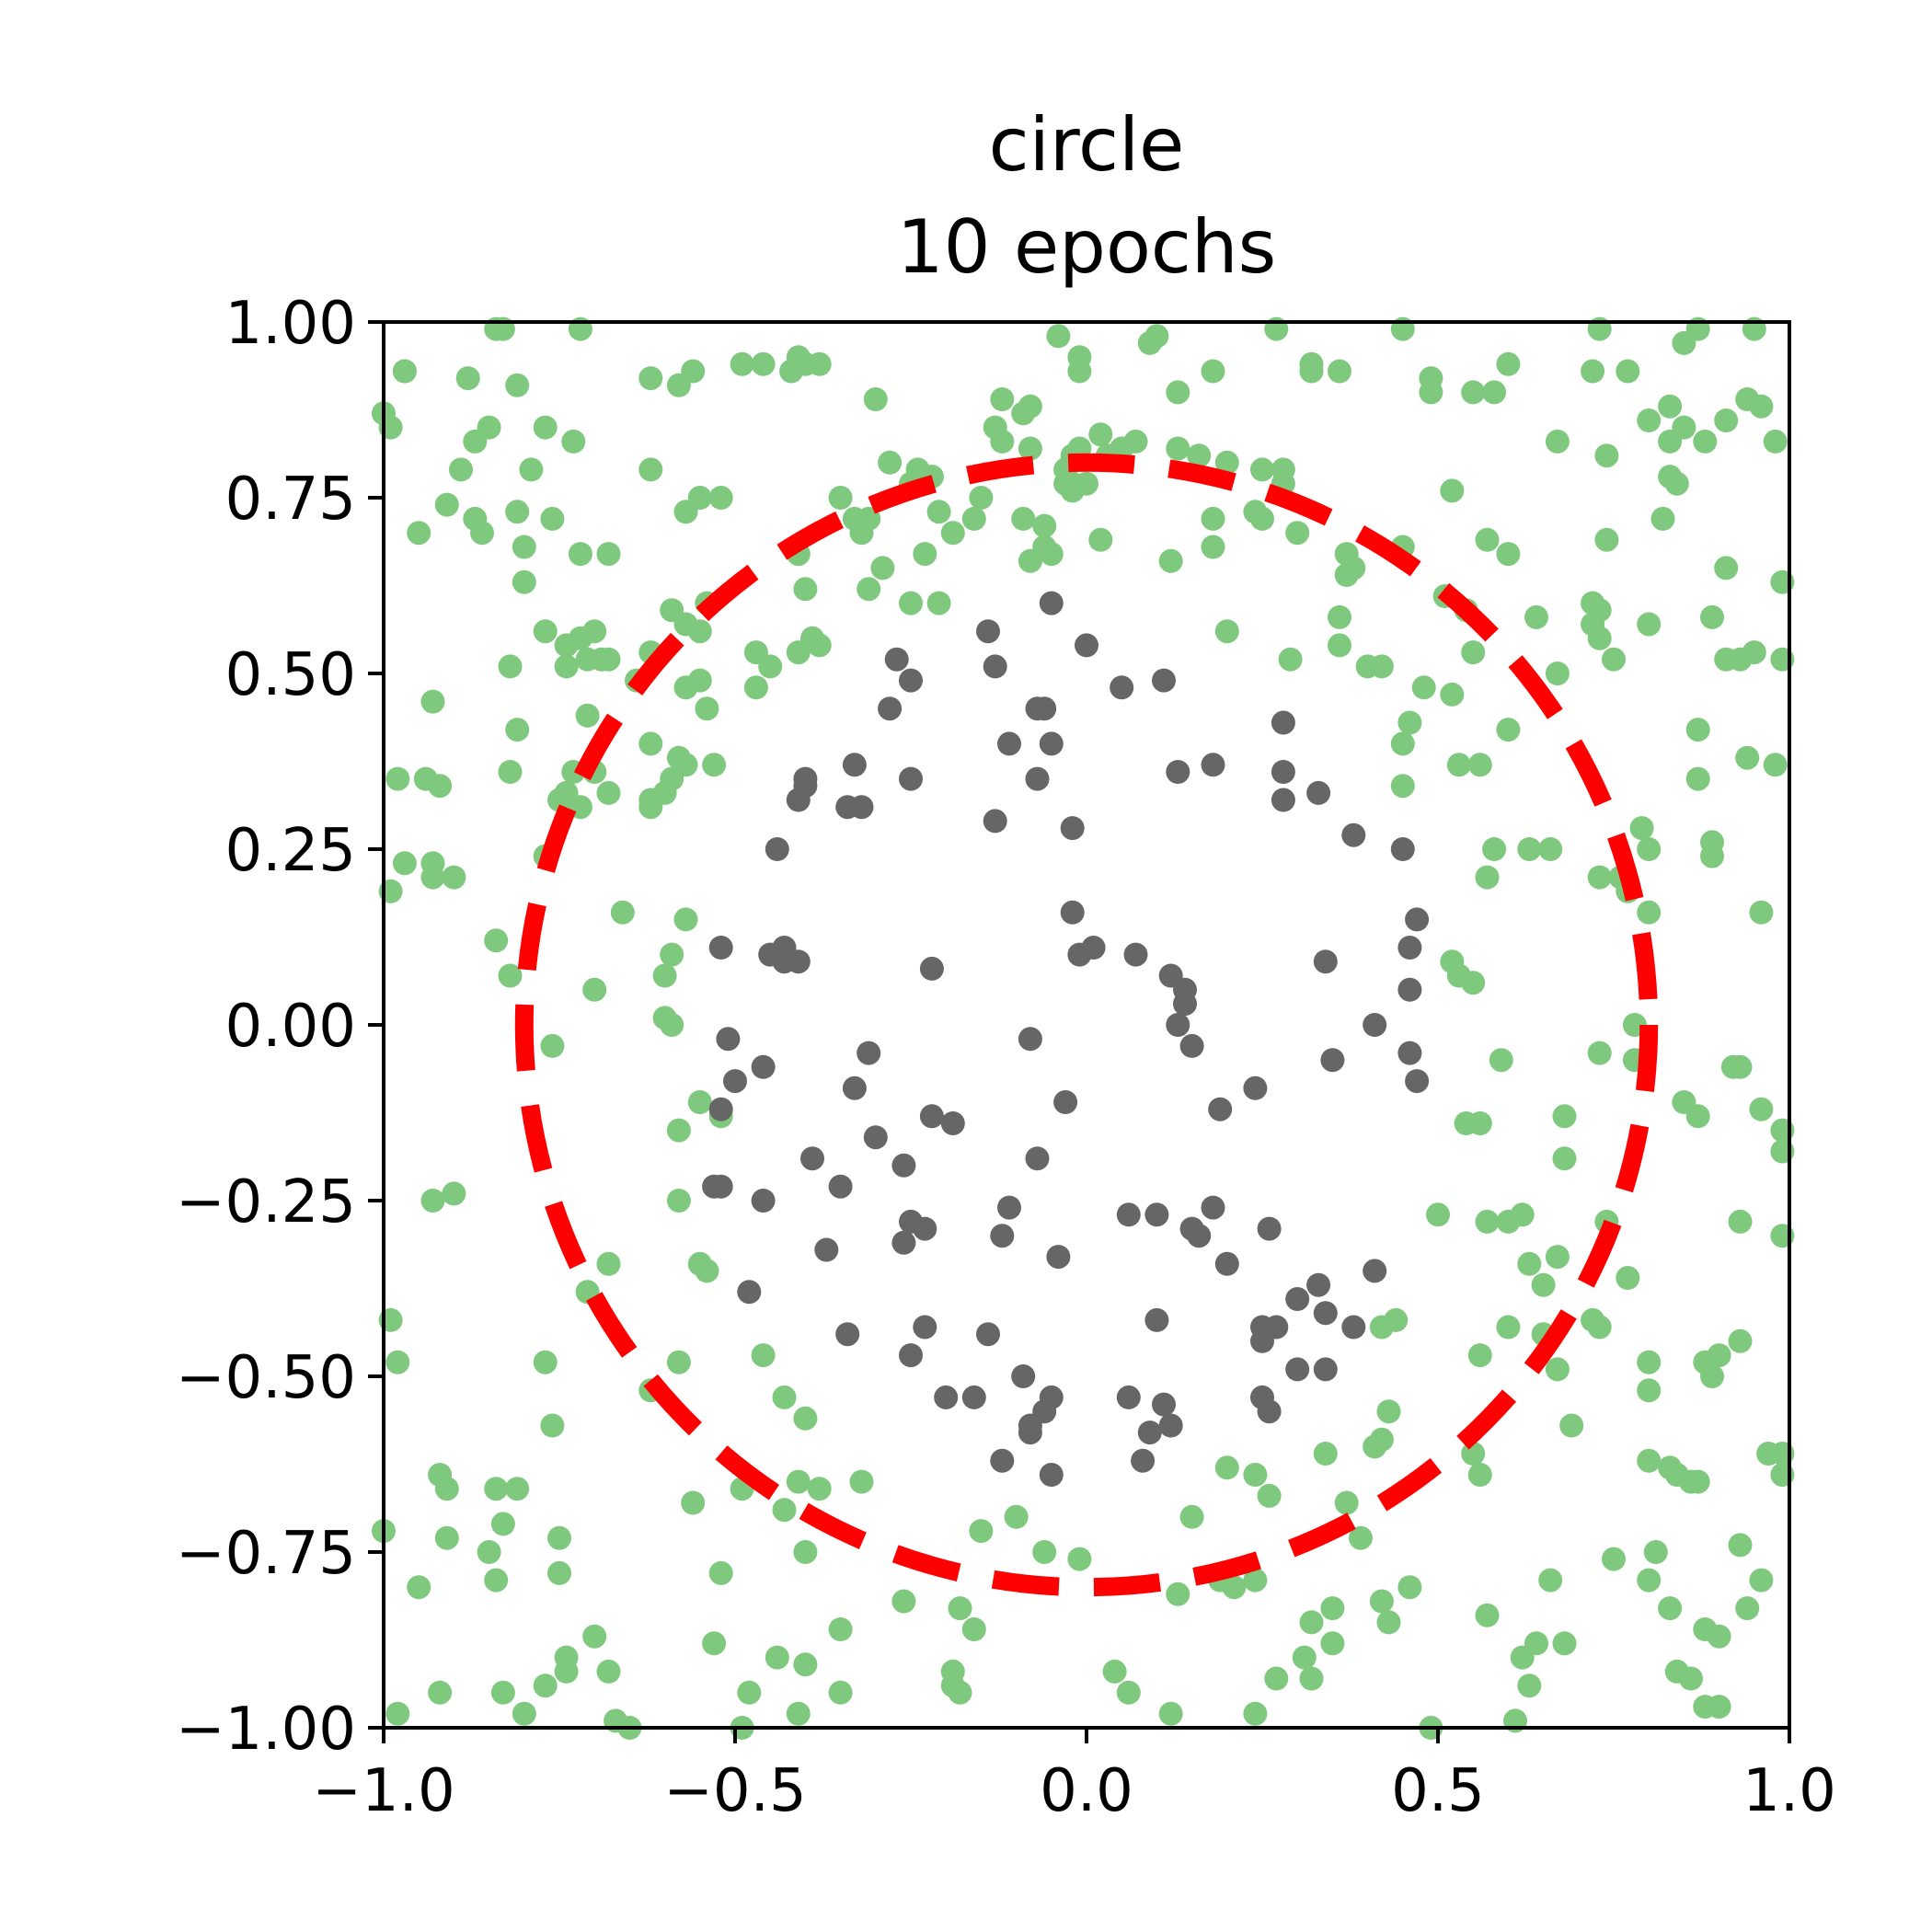 Image resolution: width=1932 pixels, height=1932 pixels. Describe the element at coordinates (291, 324) in the screenshot. I see `y-tick-label: 1.00` at that location.